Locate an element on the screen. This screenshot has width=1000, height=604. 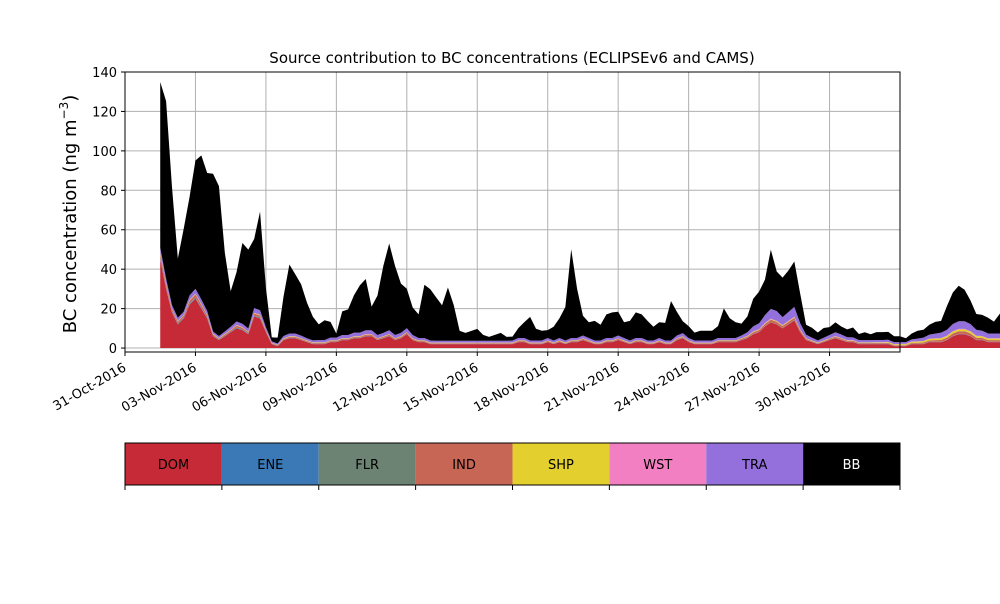
legend-swatch-tra is located at coordinates (755, 464).